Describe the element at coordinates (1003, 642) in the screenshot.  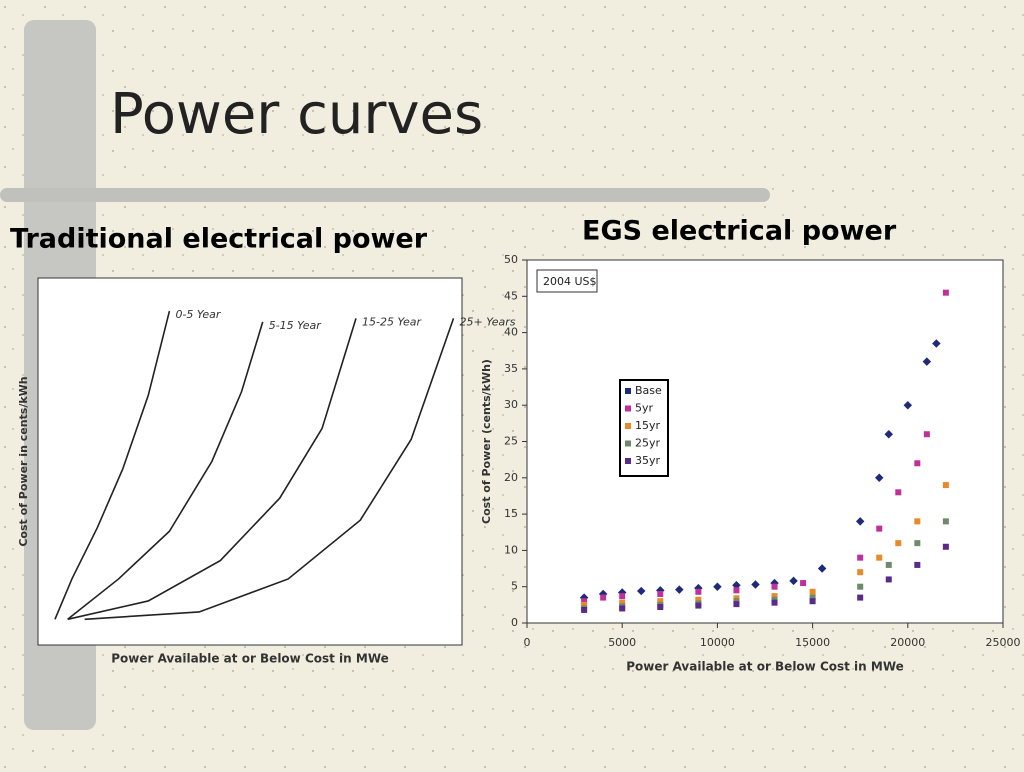
I see `x-tick-label: 25000` at that location.